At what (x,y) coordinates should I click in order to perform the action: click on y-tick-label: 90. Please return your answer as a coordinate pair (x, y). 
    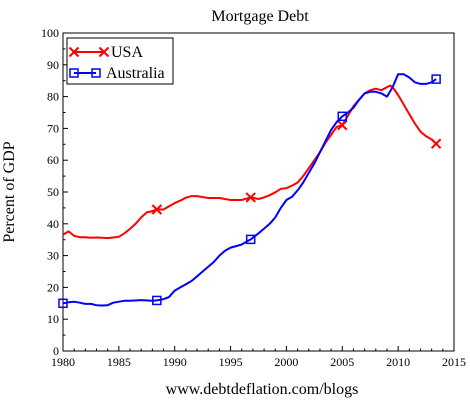
    Looking at the image, I should click on (53, 65).